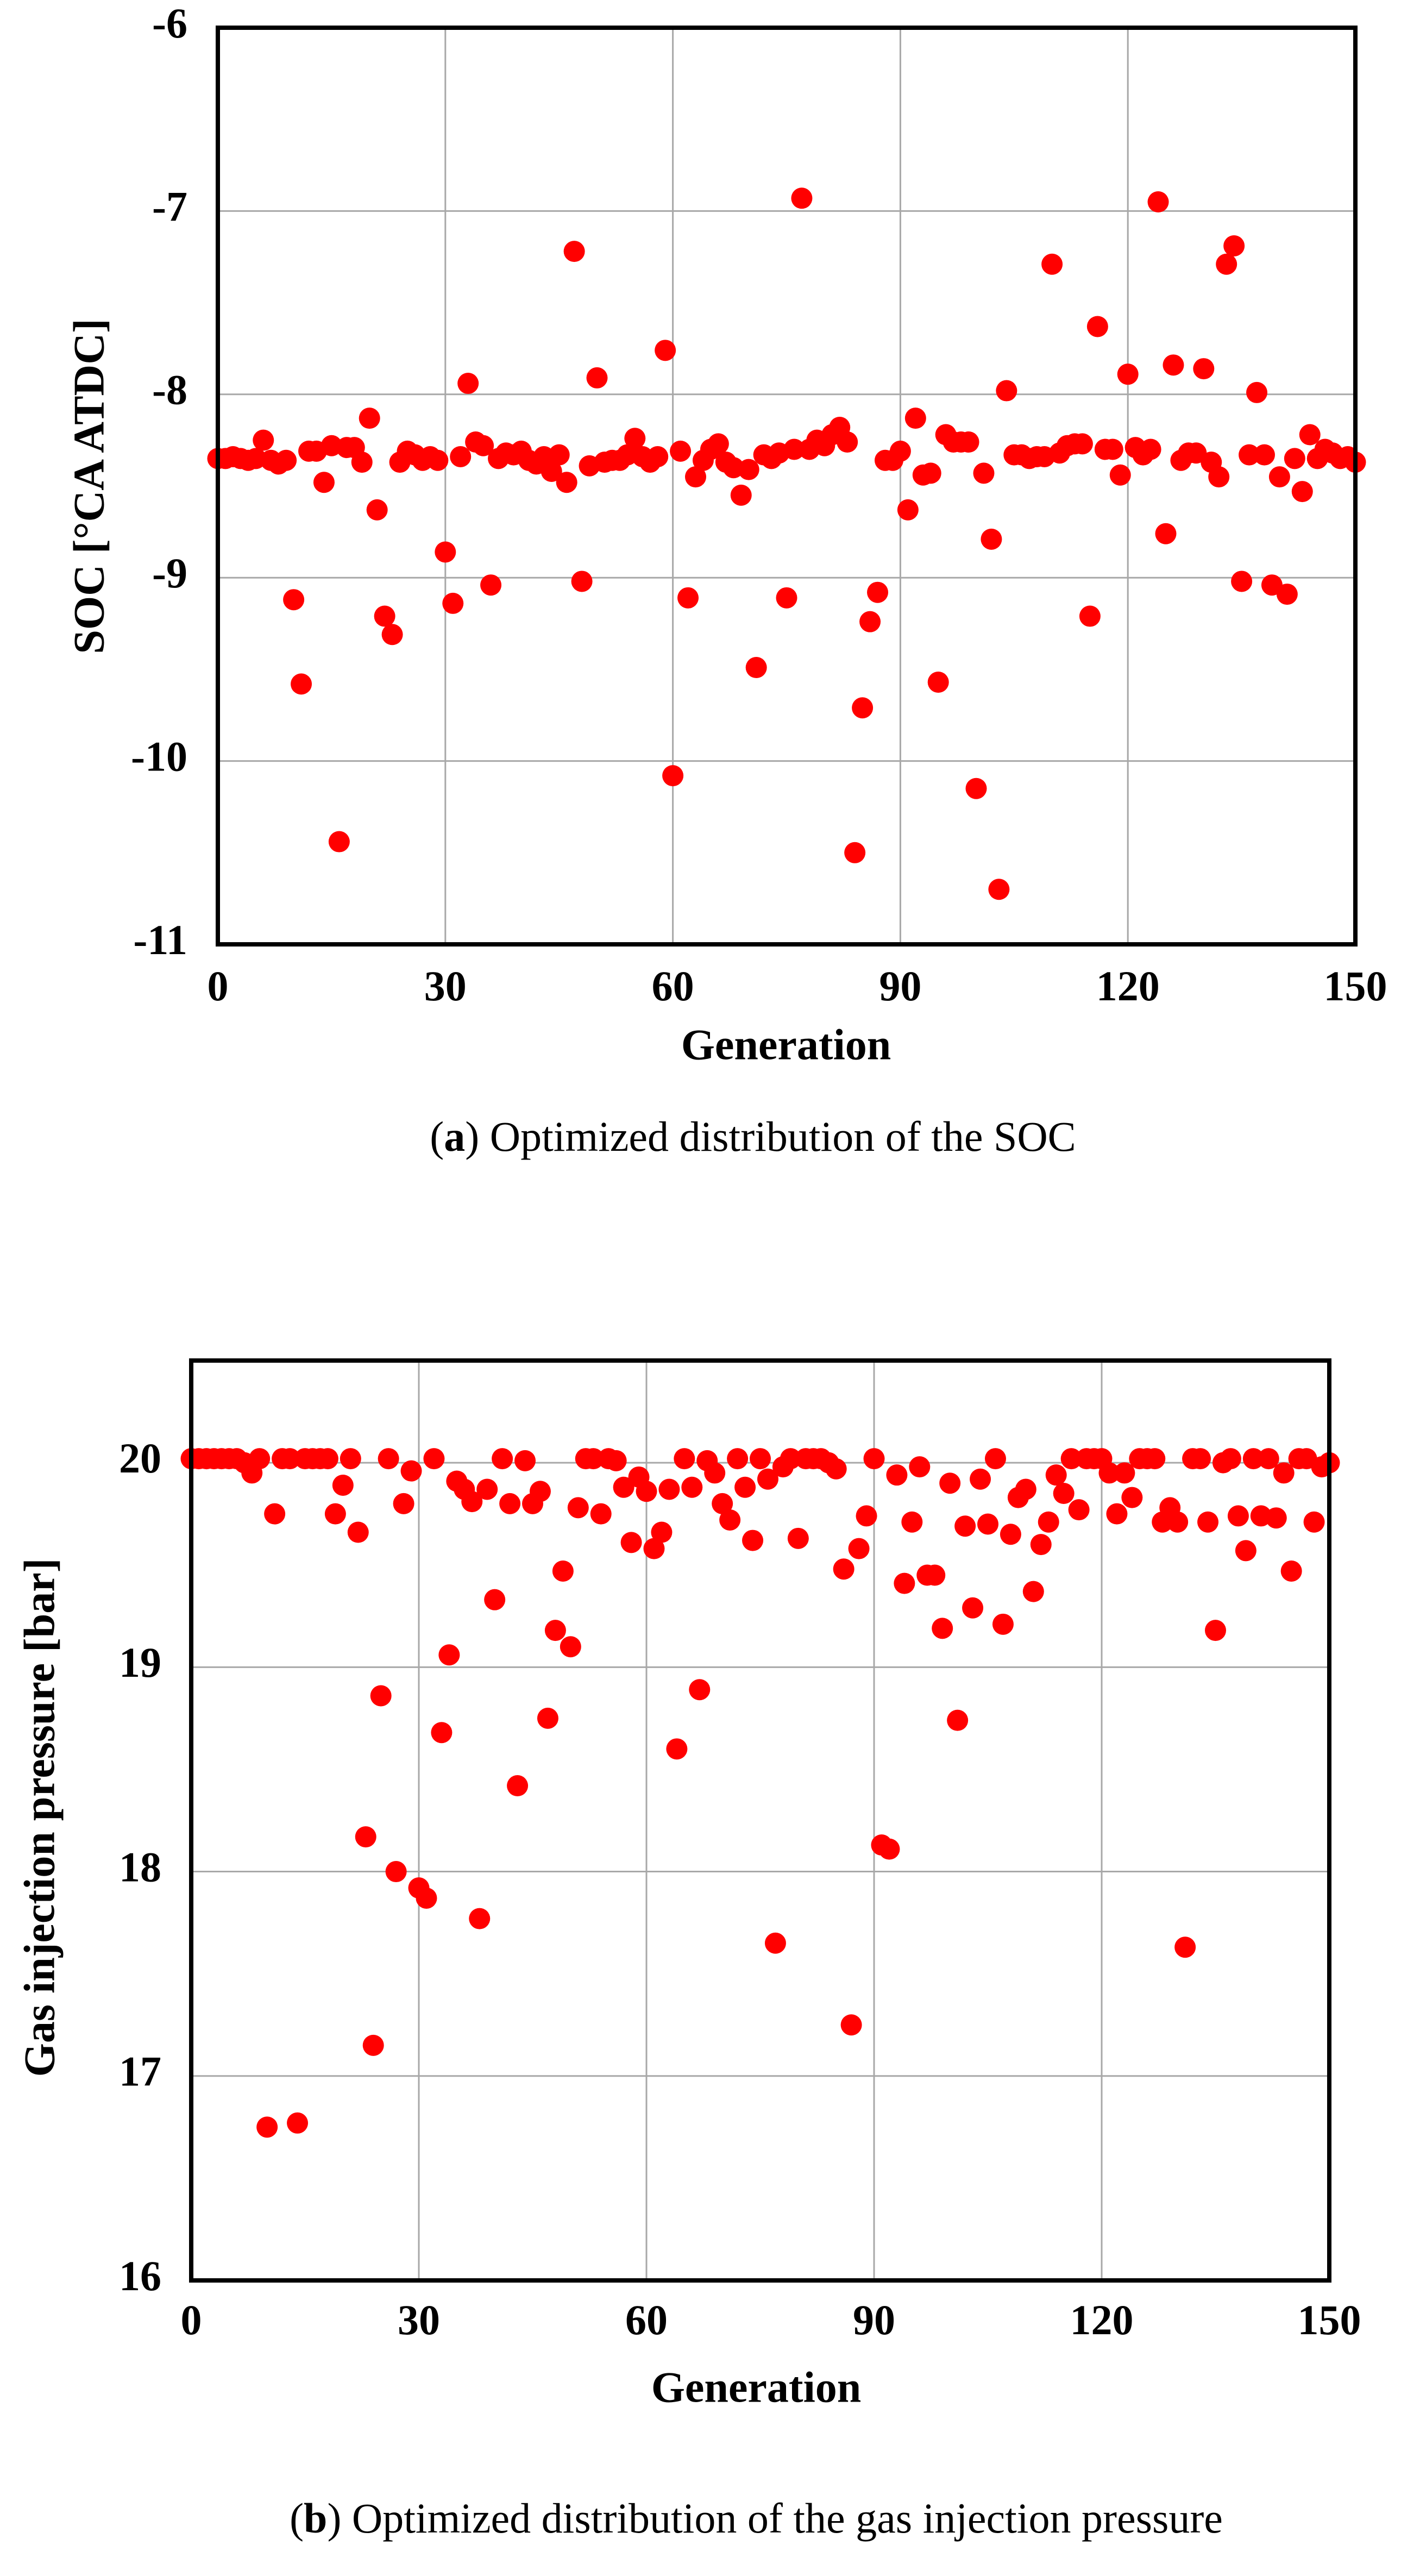 This screenshot has width=1401, height=2576. What do you see at coordinates (647, 2319) in the screenshot?
I see `x-tick-label: 60` at bounding box center [647, 2319].